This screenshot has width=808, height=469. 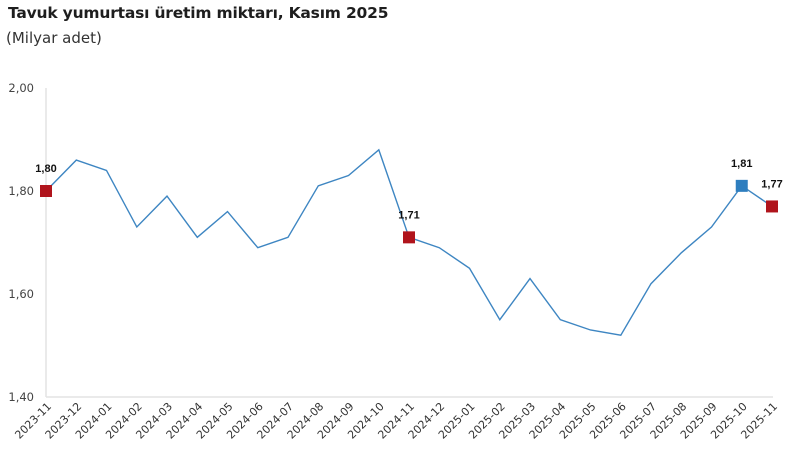 What do you see at coordinates (21, 397) in the screenshot?
I see `y-tick-label: 1,40` at bounding box center [21, 397].